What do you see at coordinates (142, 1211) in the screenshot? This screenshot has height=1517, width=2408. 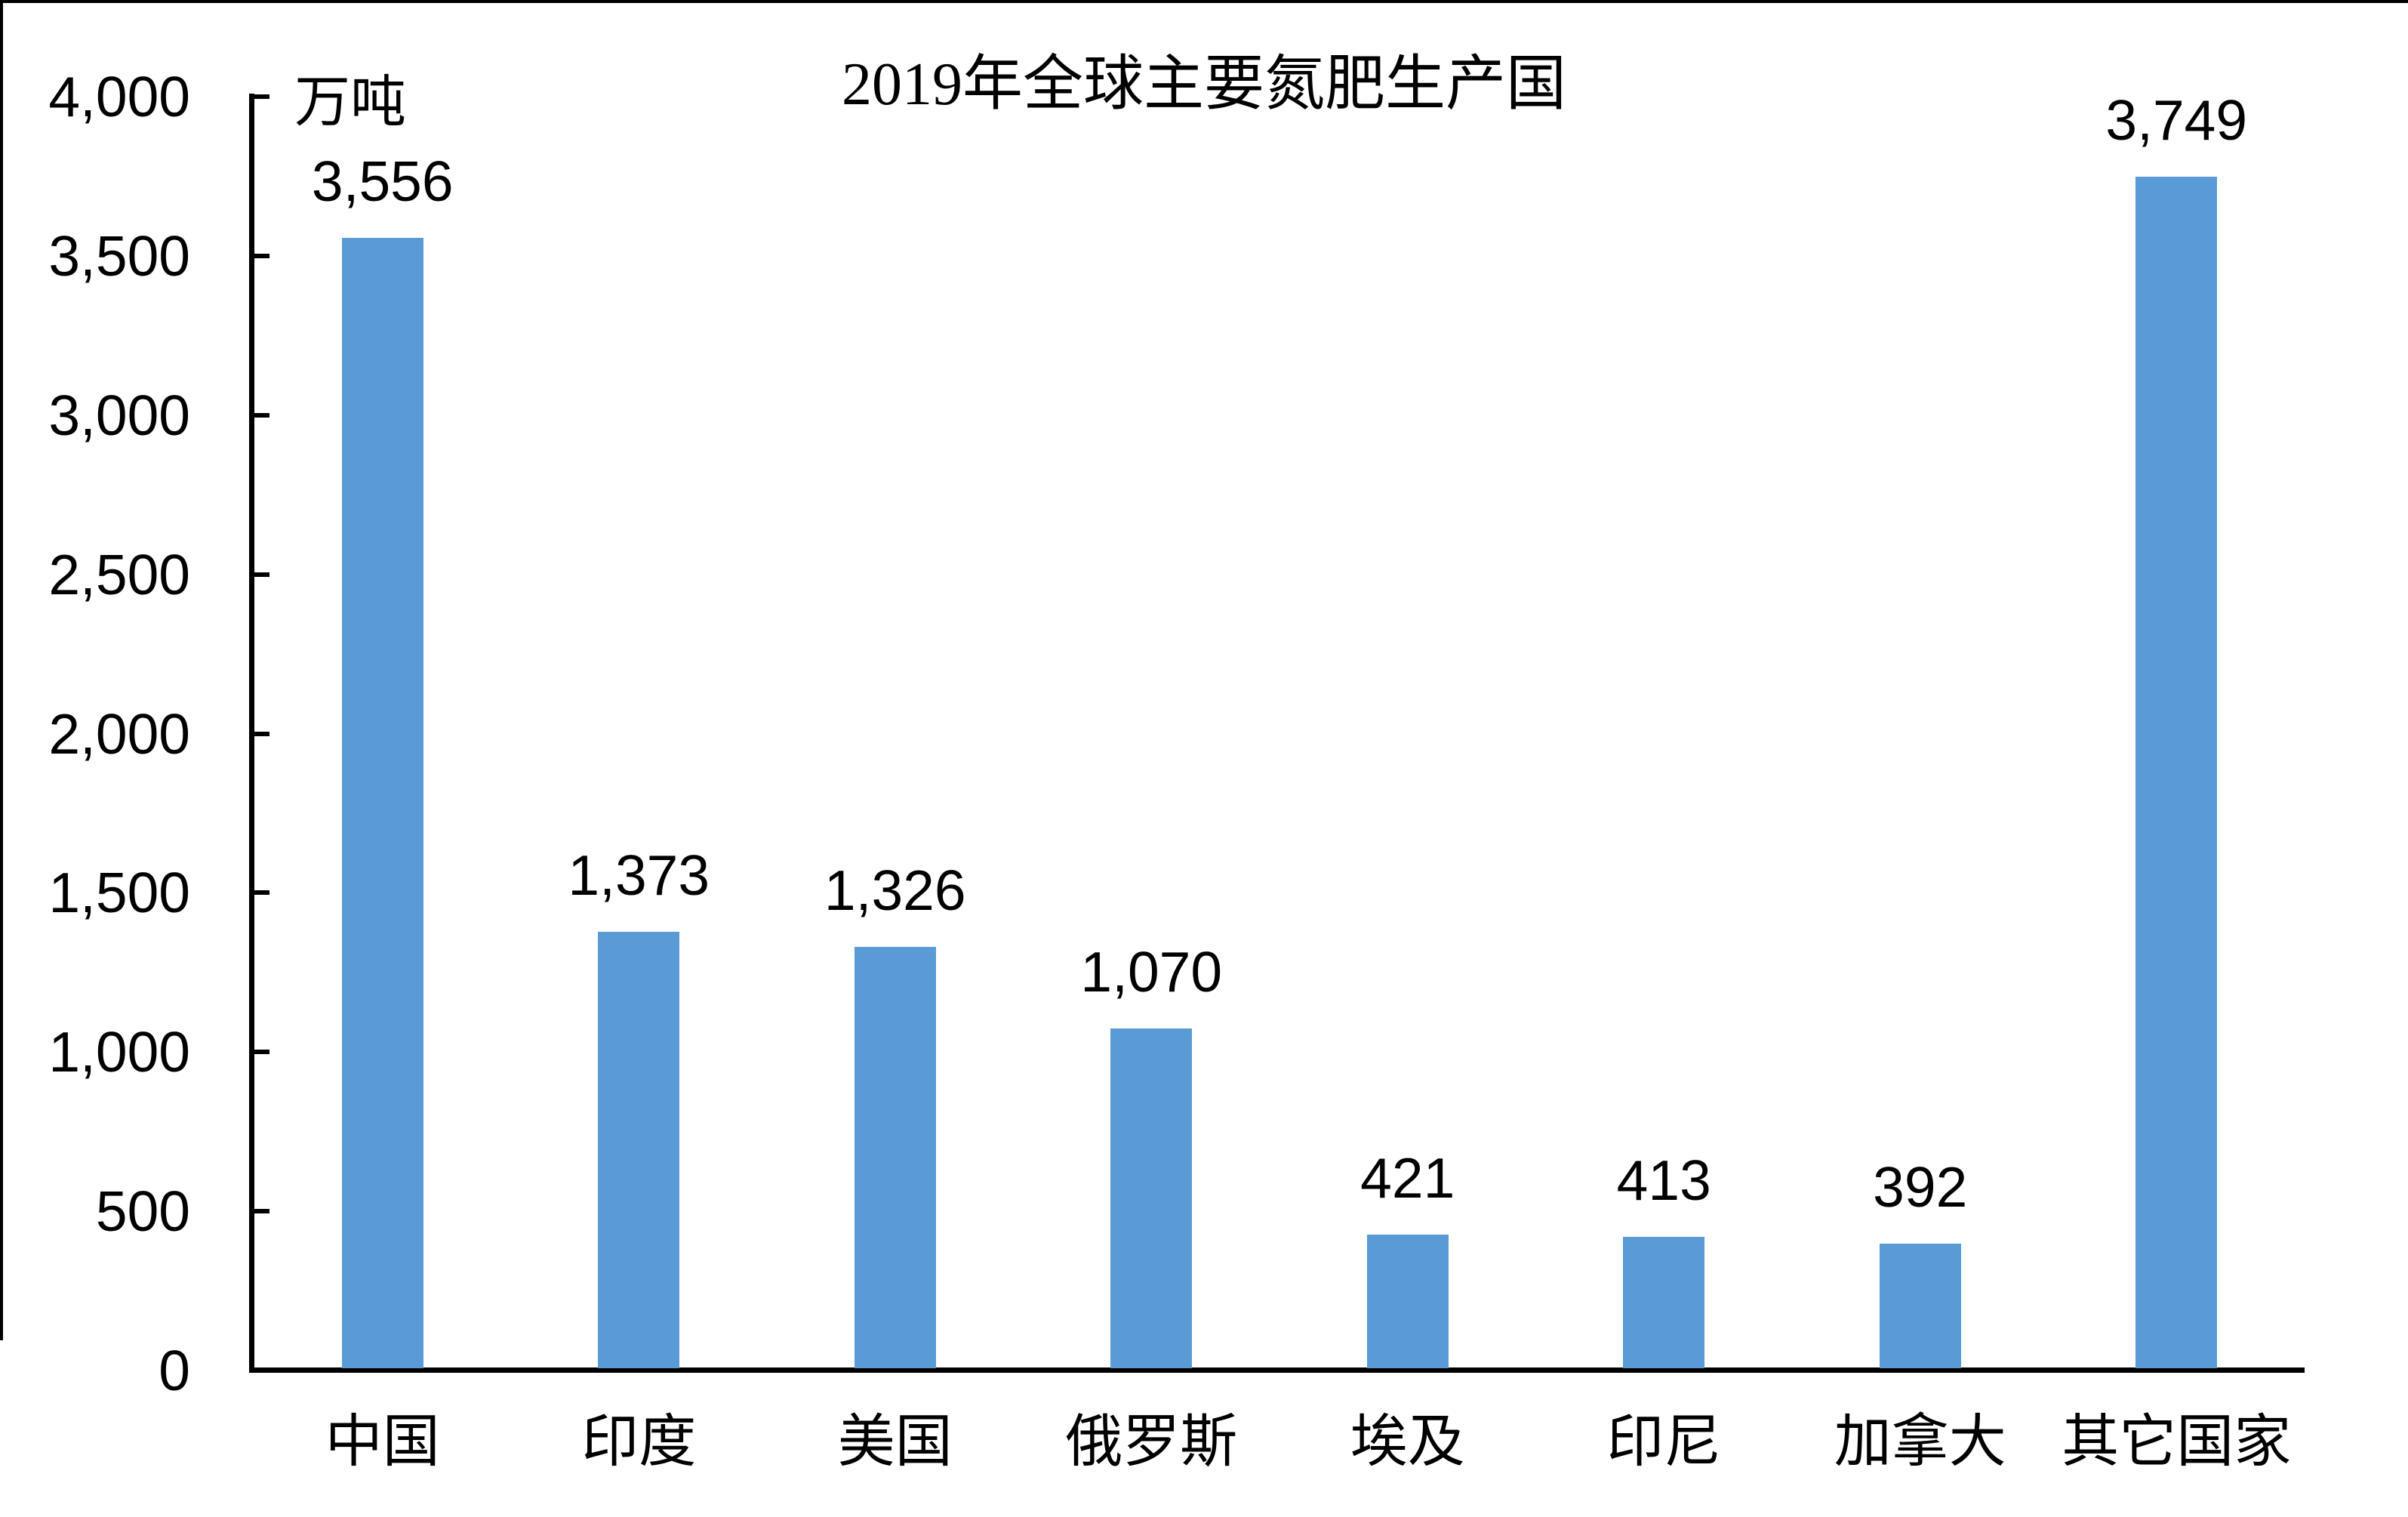 I see `y-axis-tick-label: 500` at bounding box center [142, 1211].